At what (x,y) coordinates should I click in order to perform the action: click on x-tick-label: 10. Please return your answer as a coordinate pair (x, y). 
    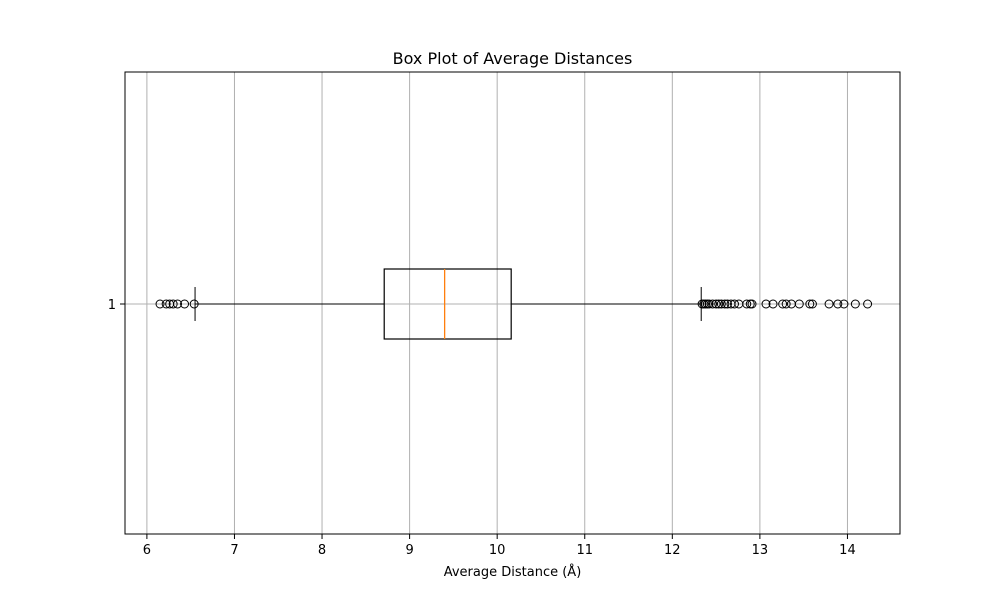
    Looking at the image, I should click on (497, 550).